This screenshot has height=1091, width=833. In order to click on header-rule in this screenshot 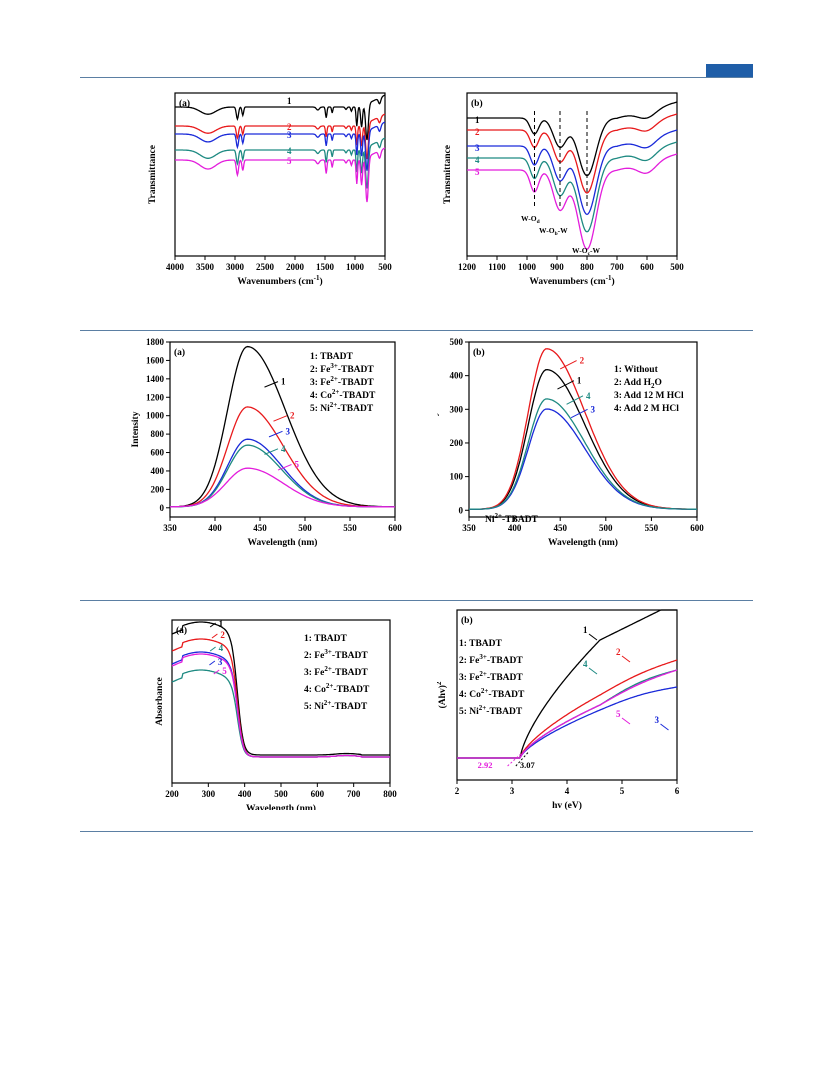, I will do `click(416, 77)`.